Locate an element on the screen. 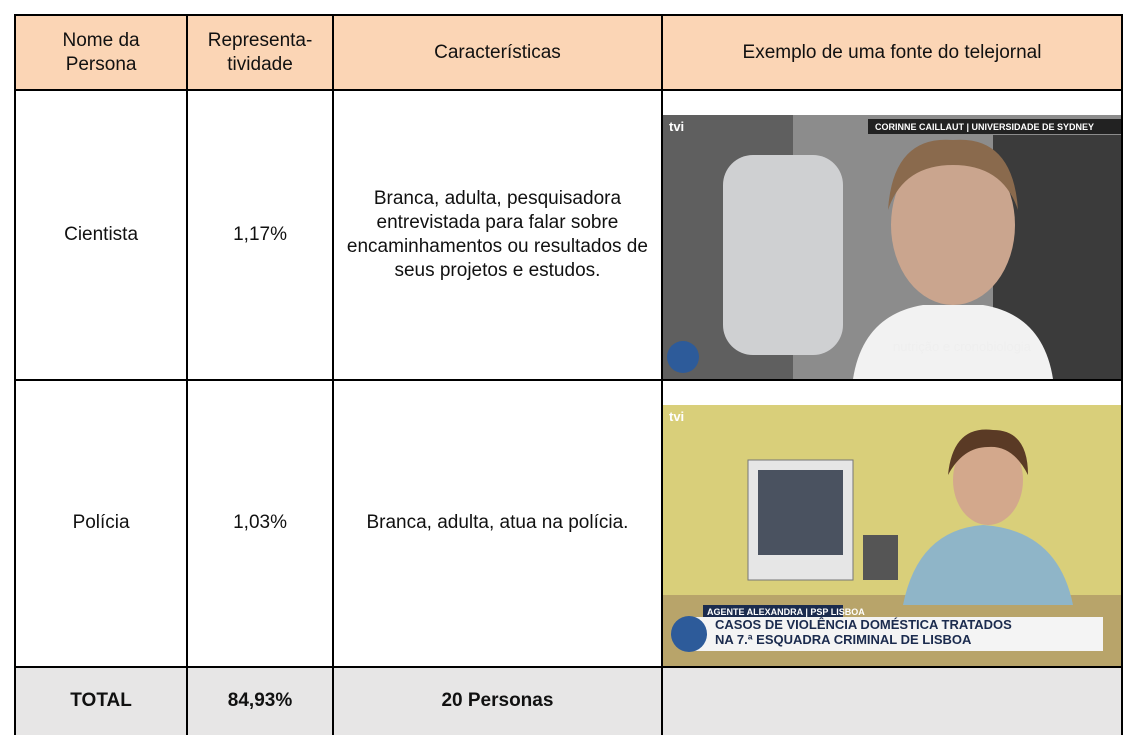  share-cell: 1,03% is located at coordinates (260, 523).